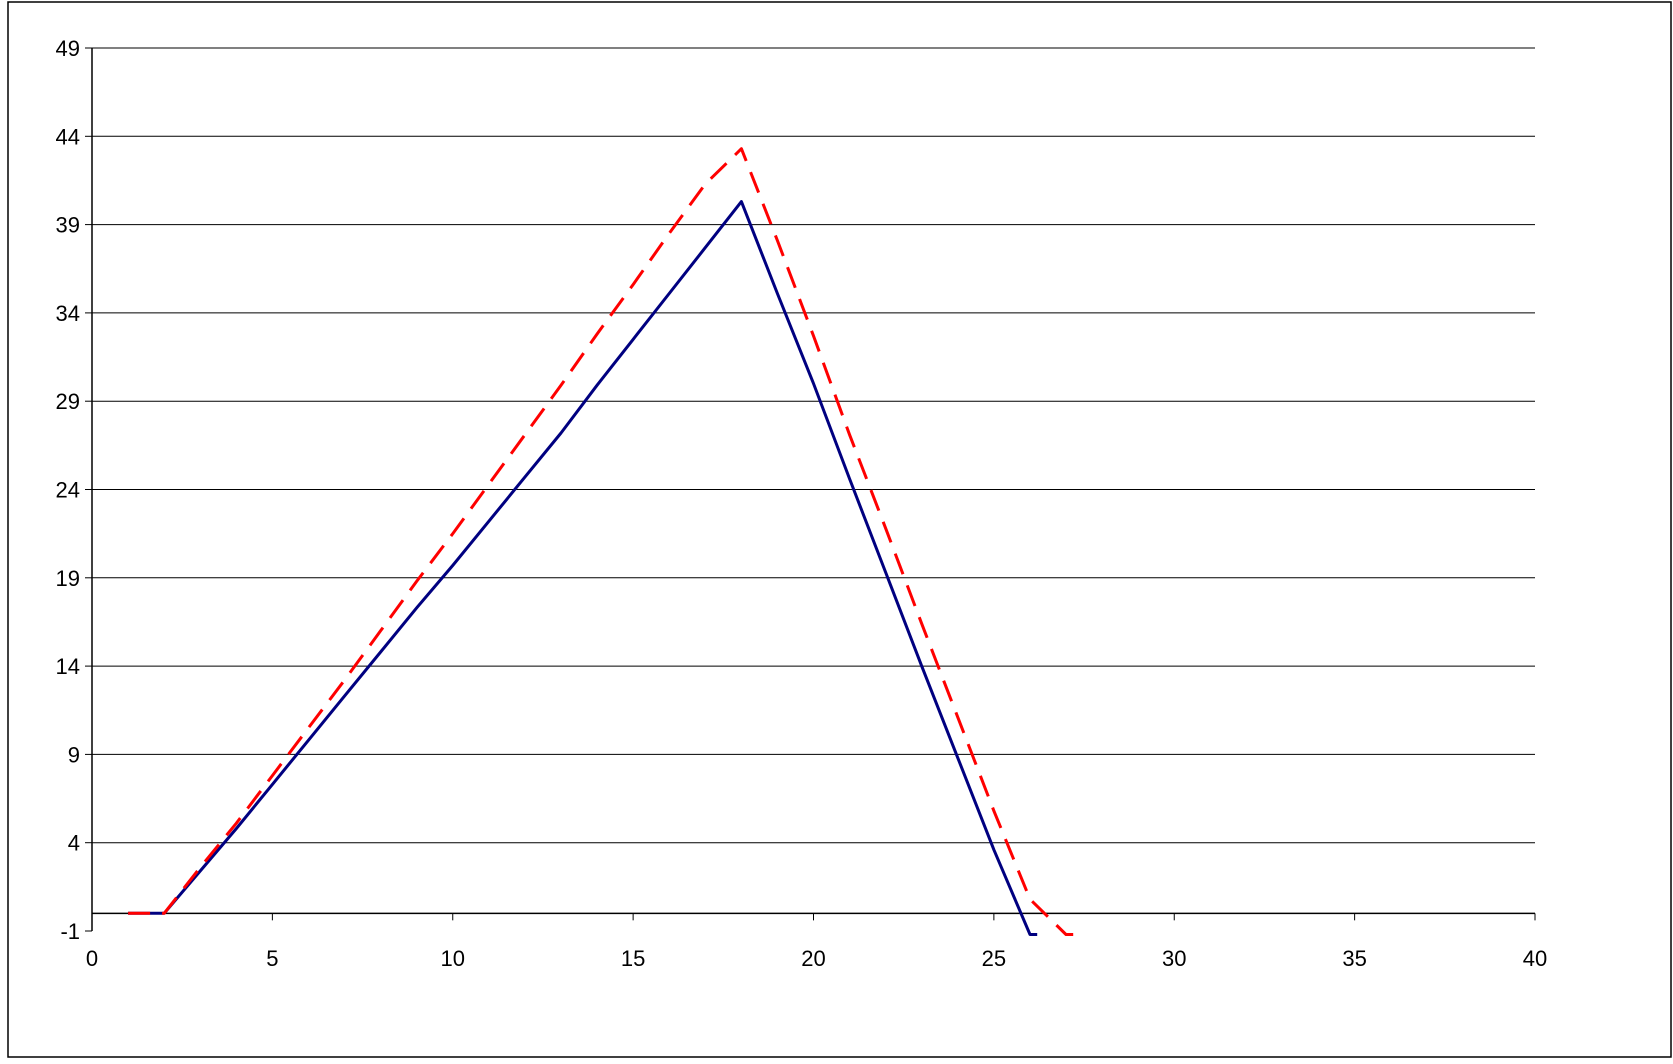  Describe the element at coordinates (68, 313) in the screenshot. I see `y-tick-label: 34` at that location.